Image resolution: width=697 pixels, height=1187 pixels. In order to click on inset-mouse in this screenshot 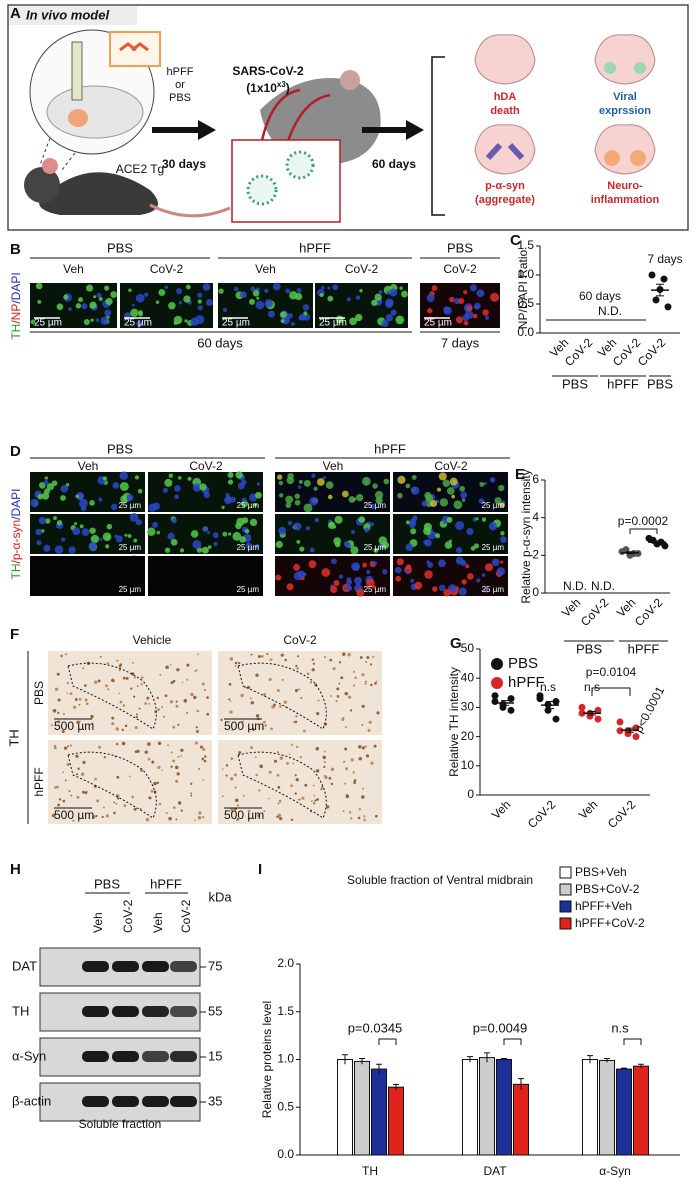, I will do `click(95, 112)`.